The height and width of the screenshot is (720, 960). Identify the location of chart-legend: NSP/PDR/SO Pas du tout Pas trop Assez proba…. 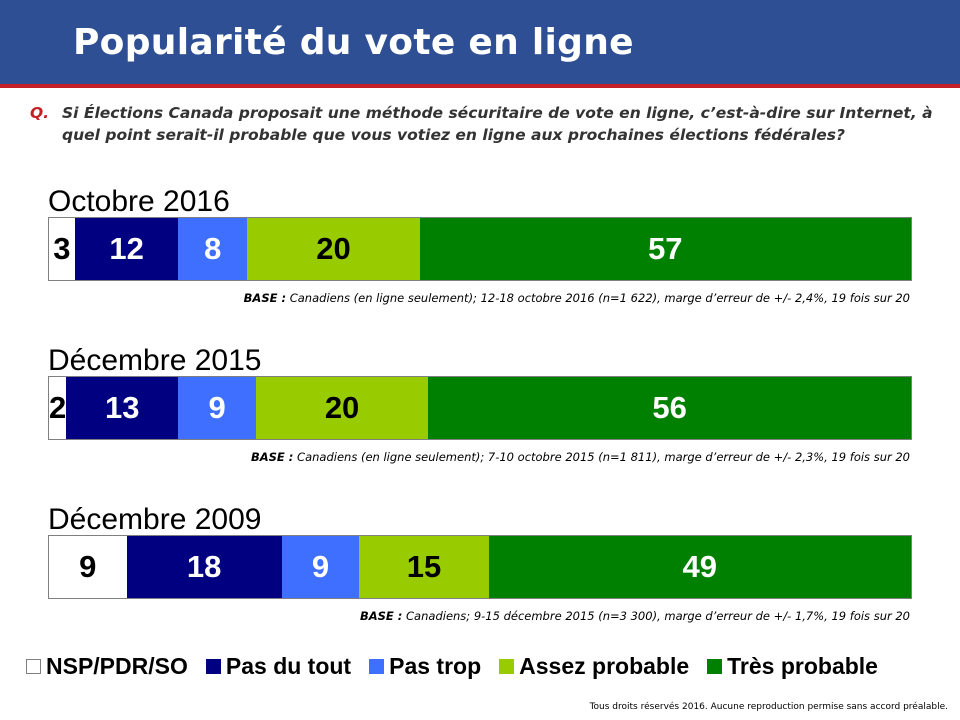
(461, 666).